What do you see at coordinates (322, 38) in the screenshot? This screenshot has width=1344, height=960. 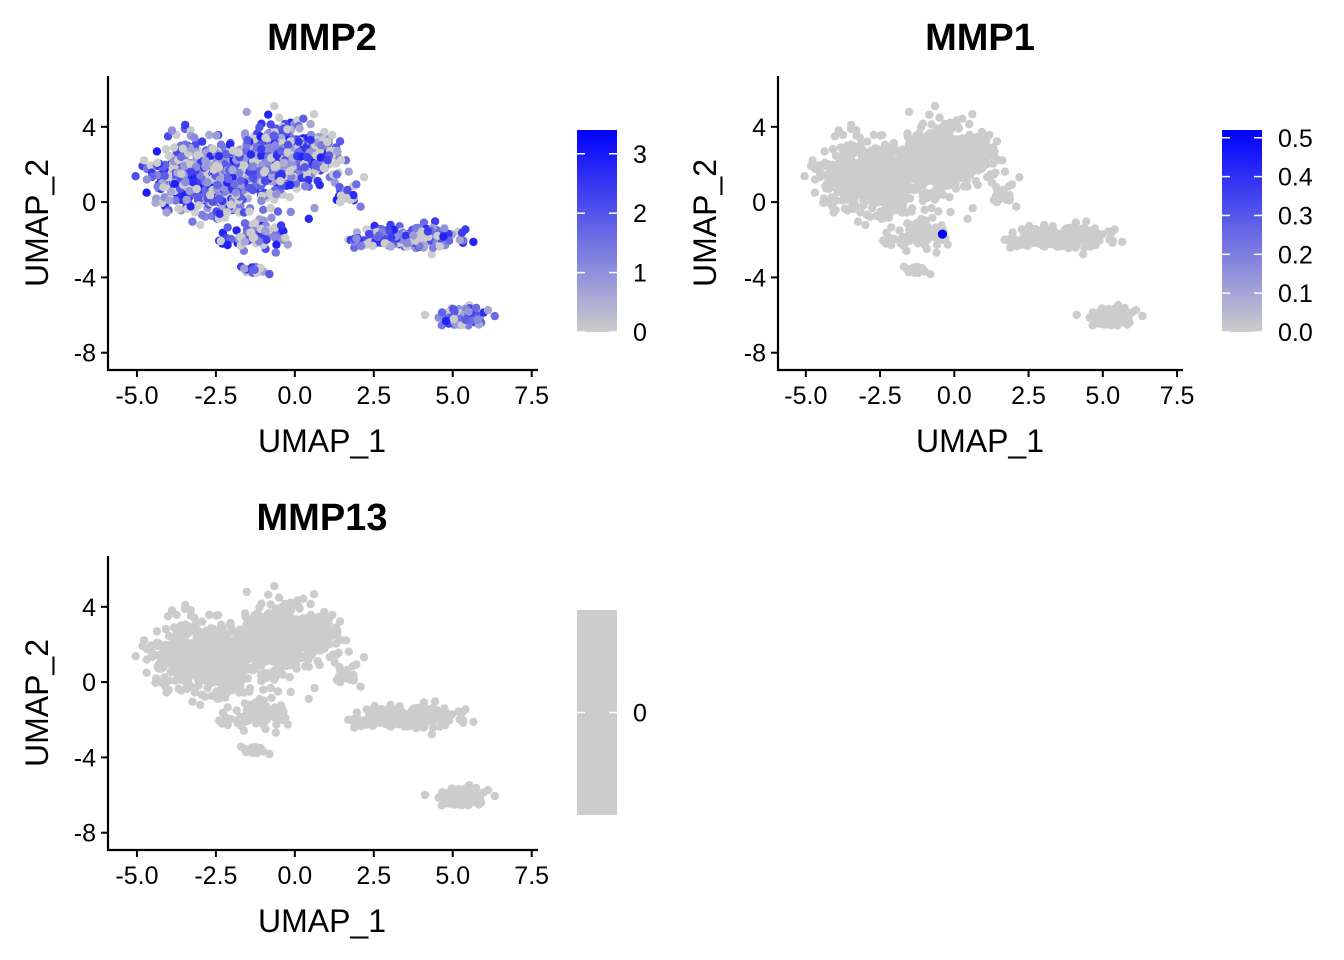 I see `panel-title-mmp2: MMP2` at bounding box center [322, 38].